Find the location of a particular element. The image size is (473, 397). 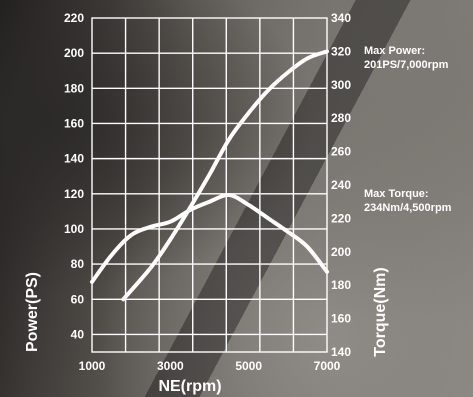

y-right-tick-label: 280 is located at coordinates (341, 118).